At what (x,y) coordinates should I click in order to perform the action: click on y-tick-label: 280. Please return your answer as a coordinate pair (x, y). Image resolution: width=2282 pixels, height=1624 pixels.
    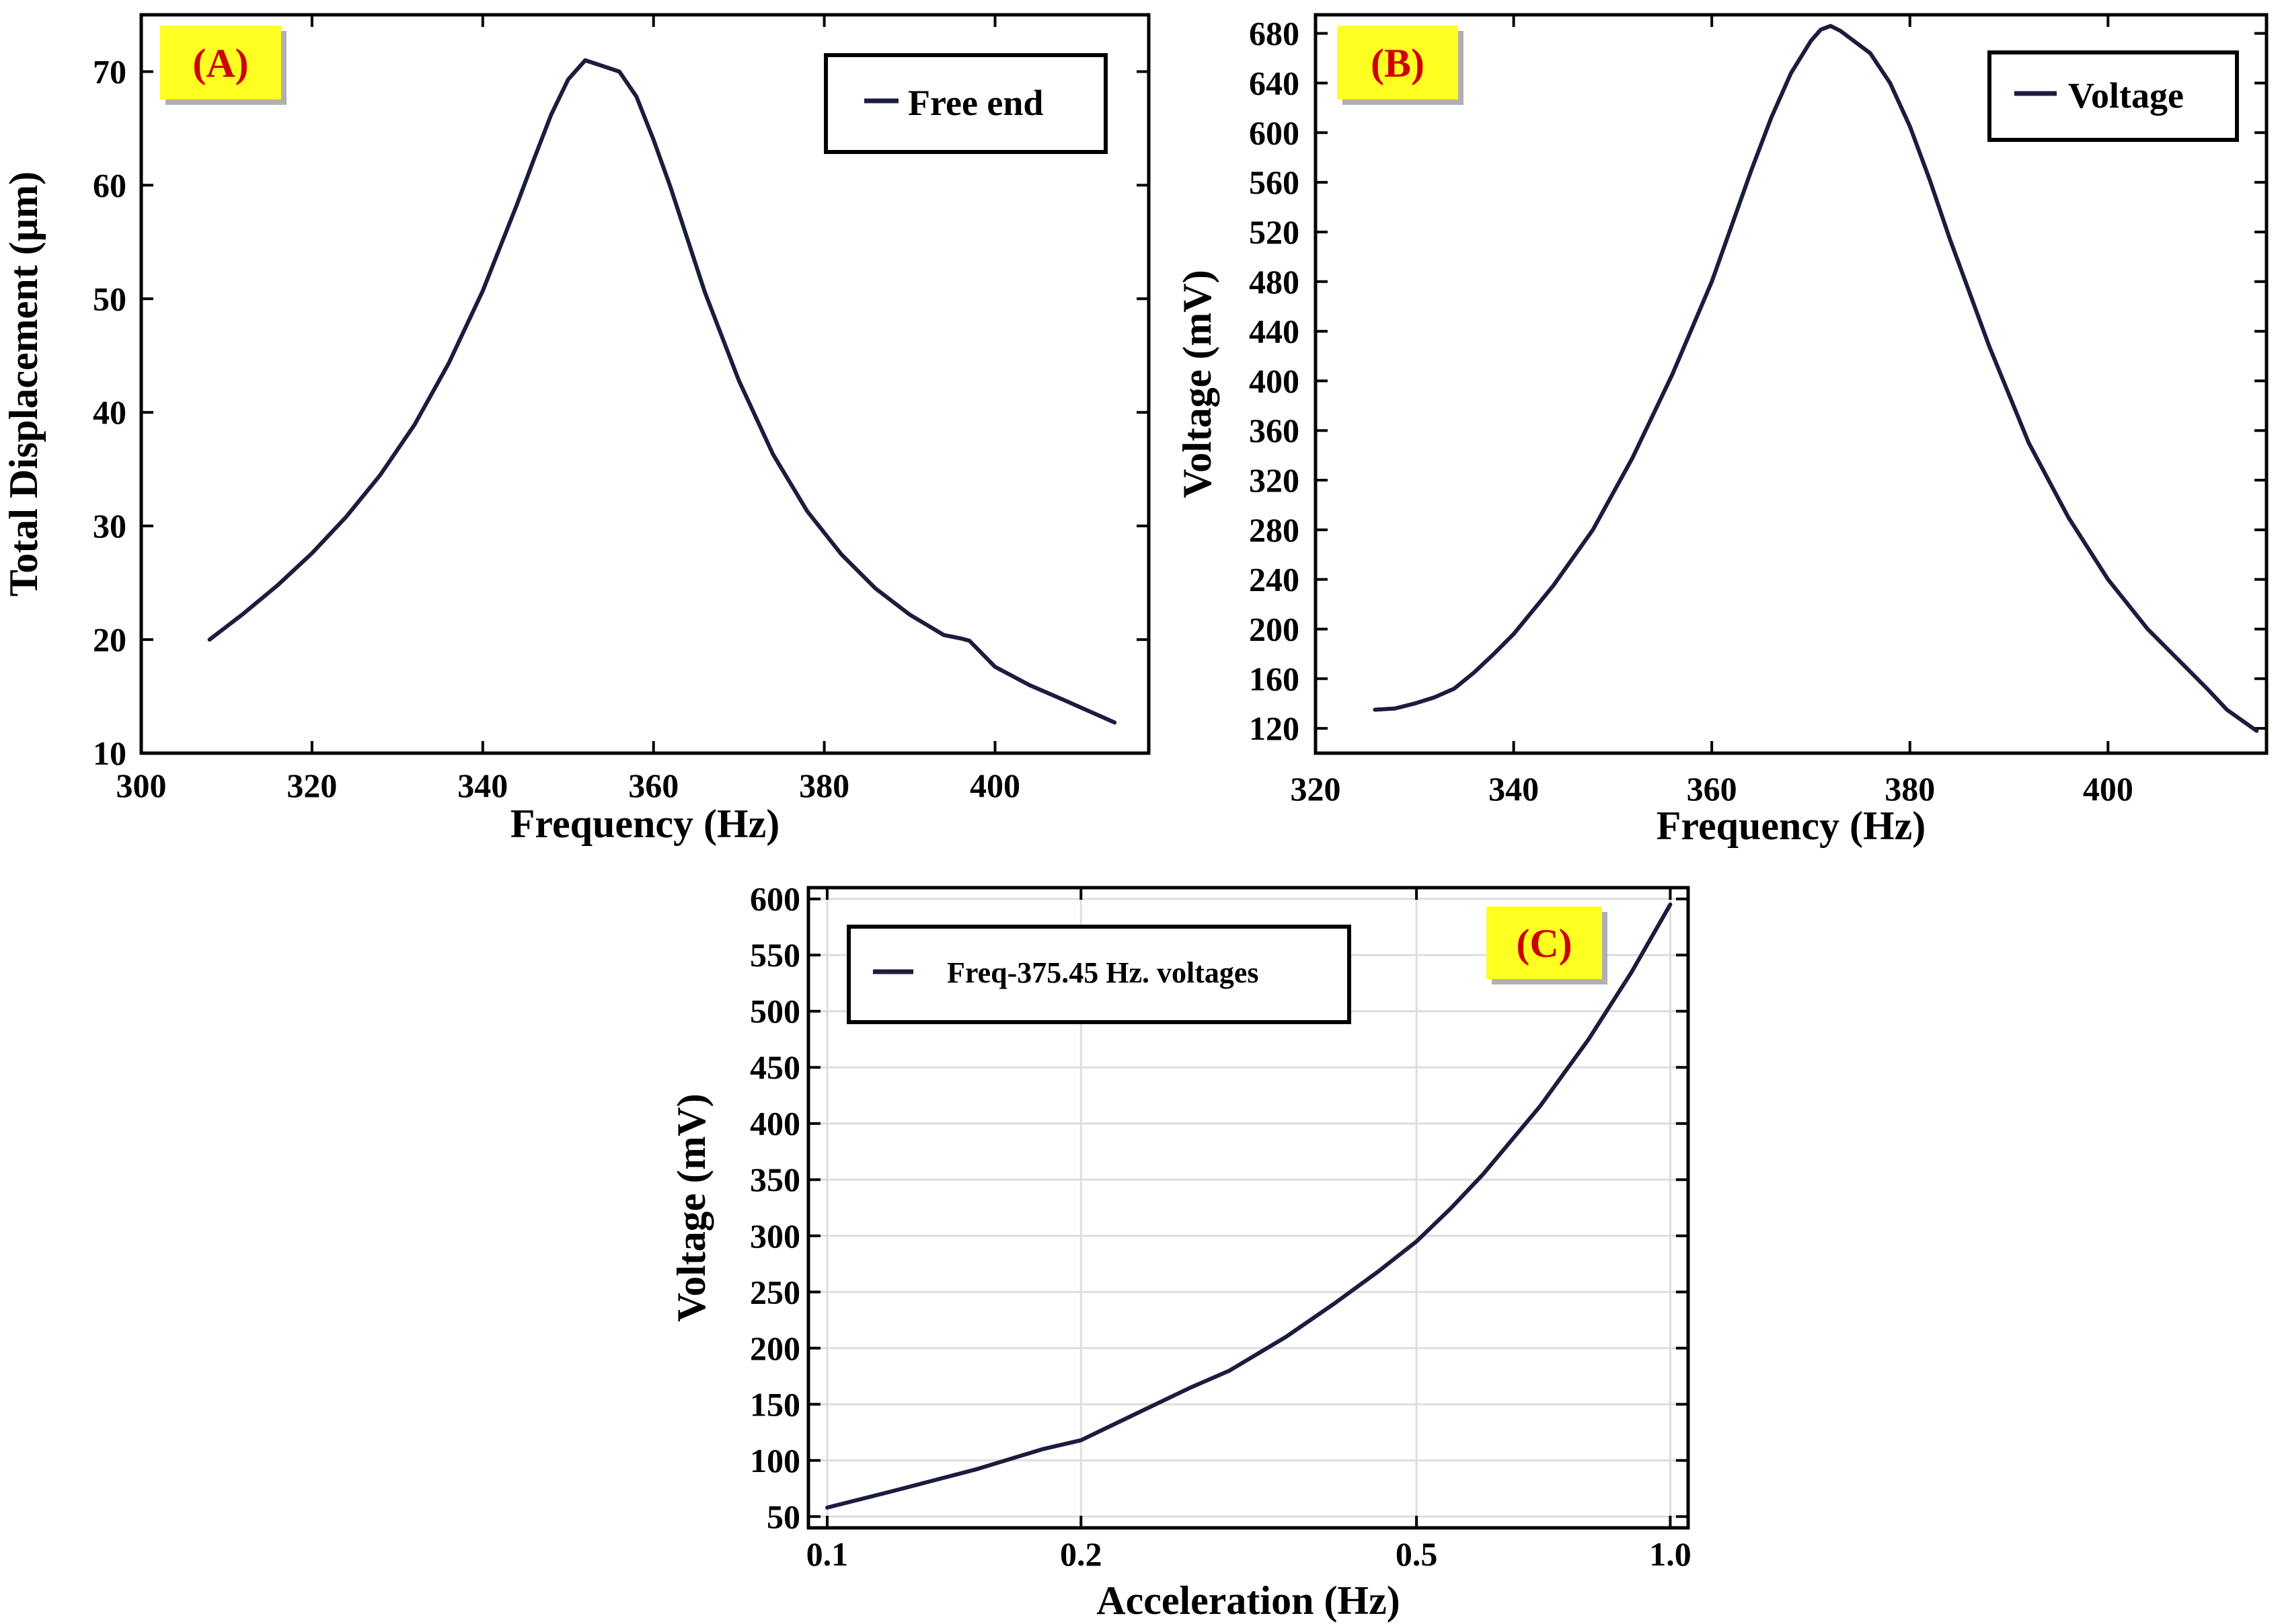
    Looking at the image, I should click on (1274, 530).